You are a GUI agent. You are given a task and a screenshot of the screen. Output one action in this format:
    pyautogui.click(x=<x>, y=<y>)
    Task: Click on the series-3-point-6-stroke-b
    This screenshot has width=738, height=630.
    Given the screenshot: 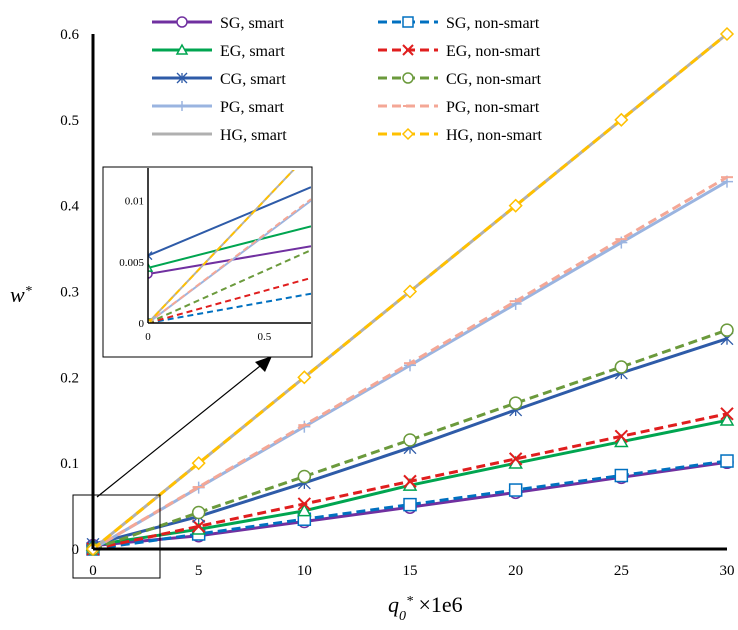 What is the action you would take?
    pyautogui.click(x=727, y=414)
    